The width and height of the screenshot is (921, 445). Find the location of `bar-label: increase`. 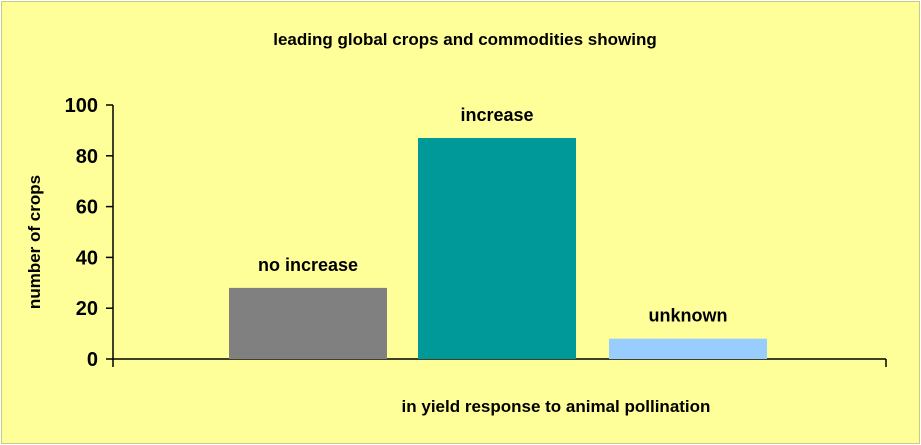

bar-label: increase is located at coordinates (496, 115).